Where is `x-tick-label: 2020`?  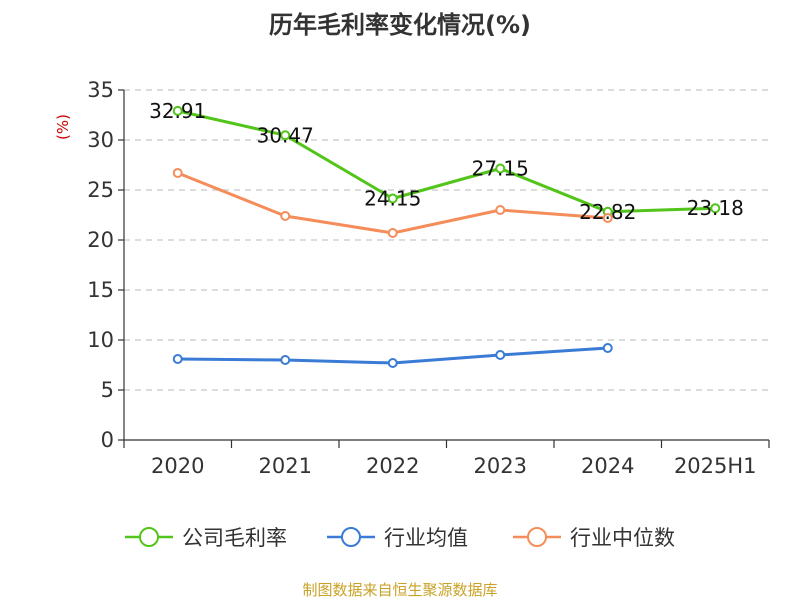
x-tick-label: 2020 is located at coordinates (177, 466).